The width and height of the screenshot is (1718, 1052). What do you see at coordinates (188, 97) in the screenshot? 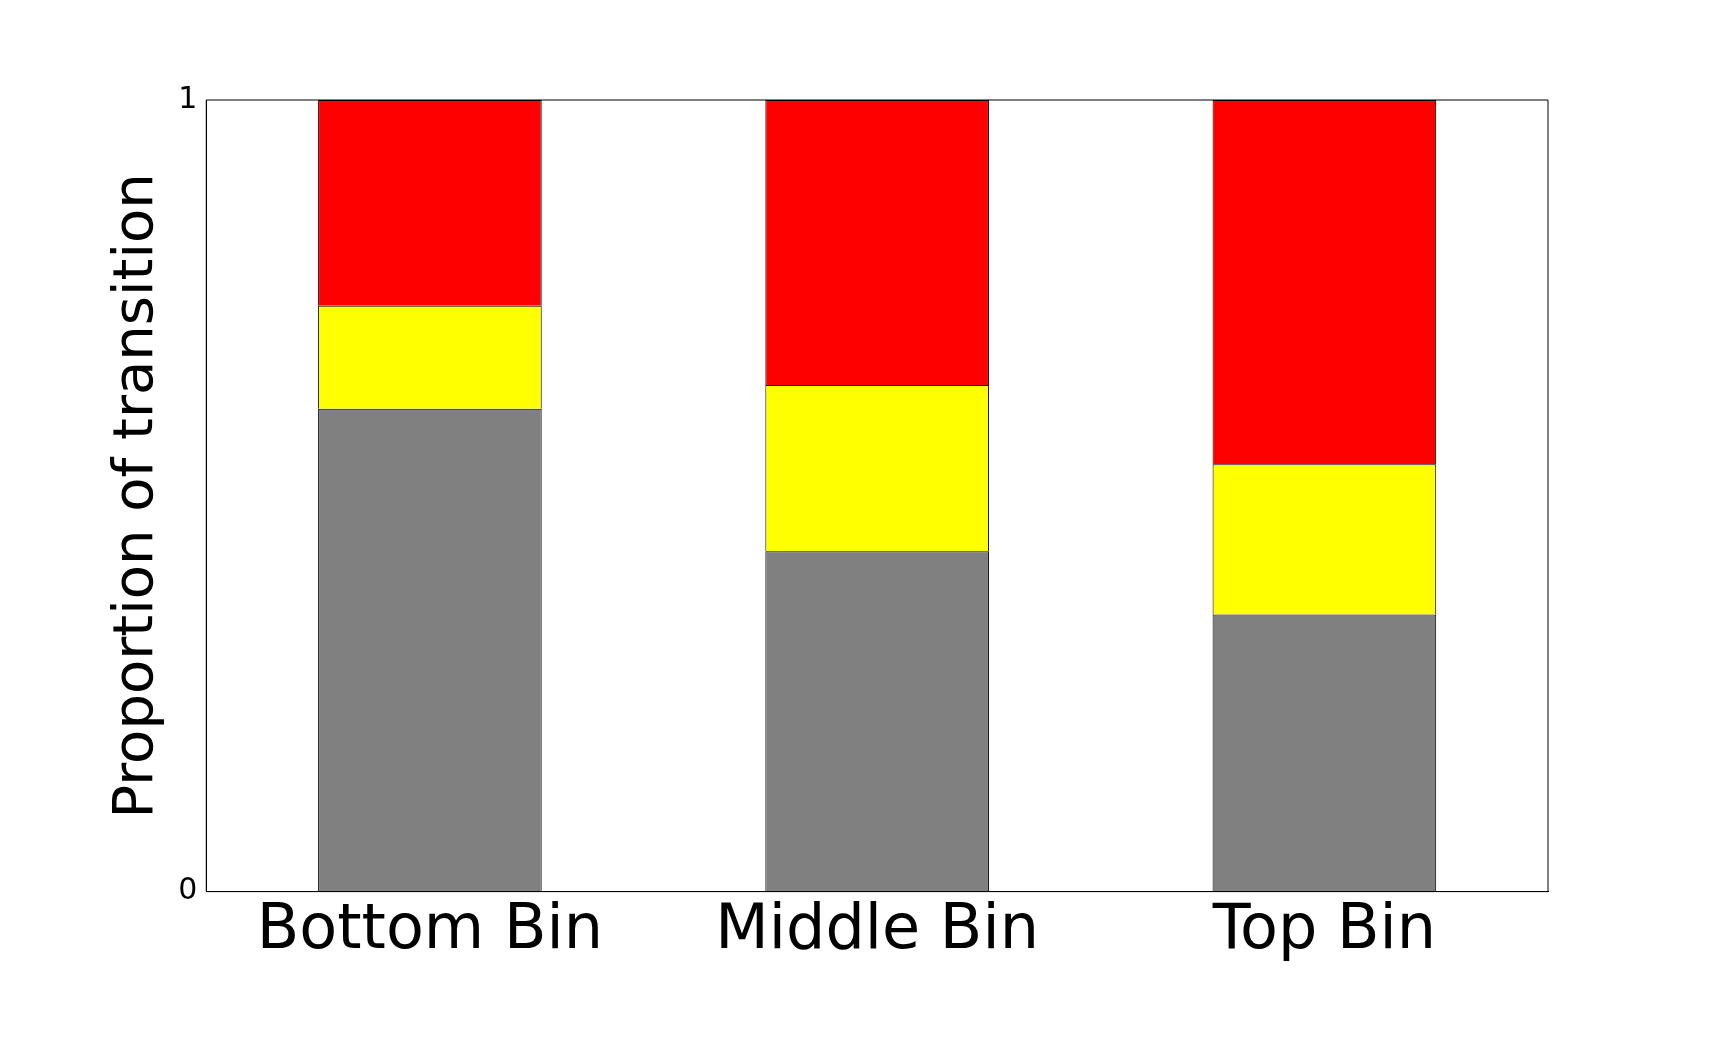
I see `y-tick-label: 1` at bounding box center [188, 97].